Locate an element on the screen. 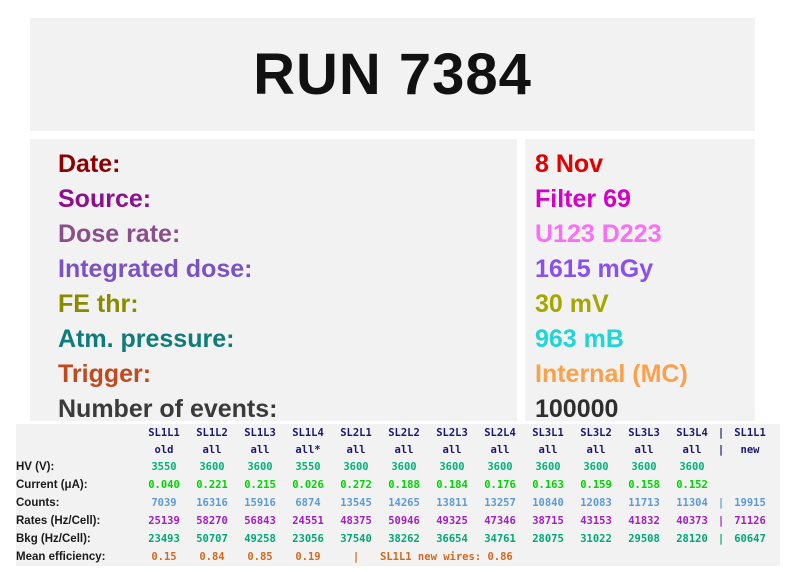  cell-value: 0.152 is located at coordinates (692, 485).